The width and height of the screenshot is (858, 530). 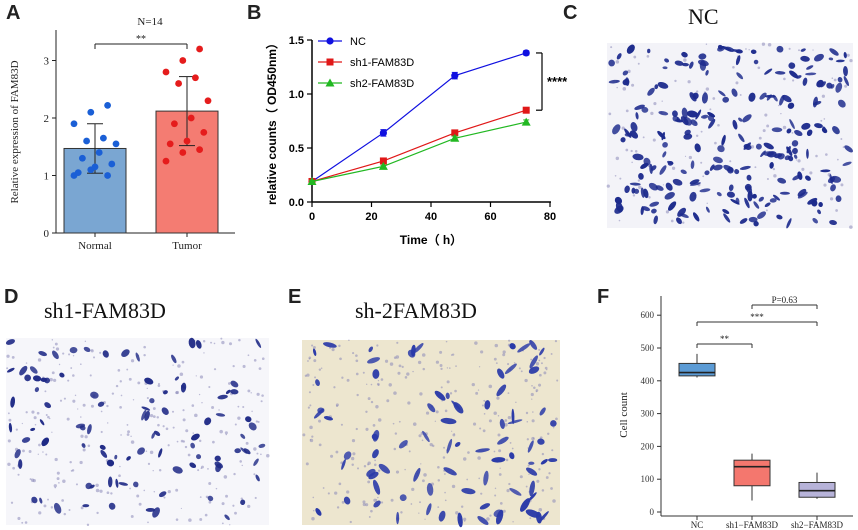 What do you see at coordinates (74, 124) in the screenshot?
I see `a-data-point` at bounding box center [74, 124].